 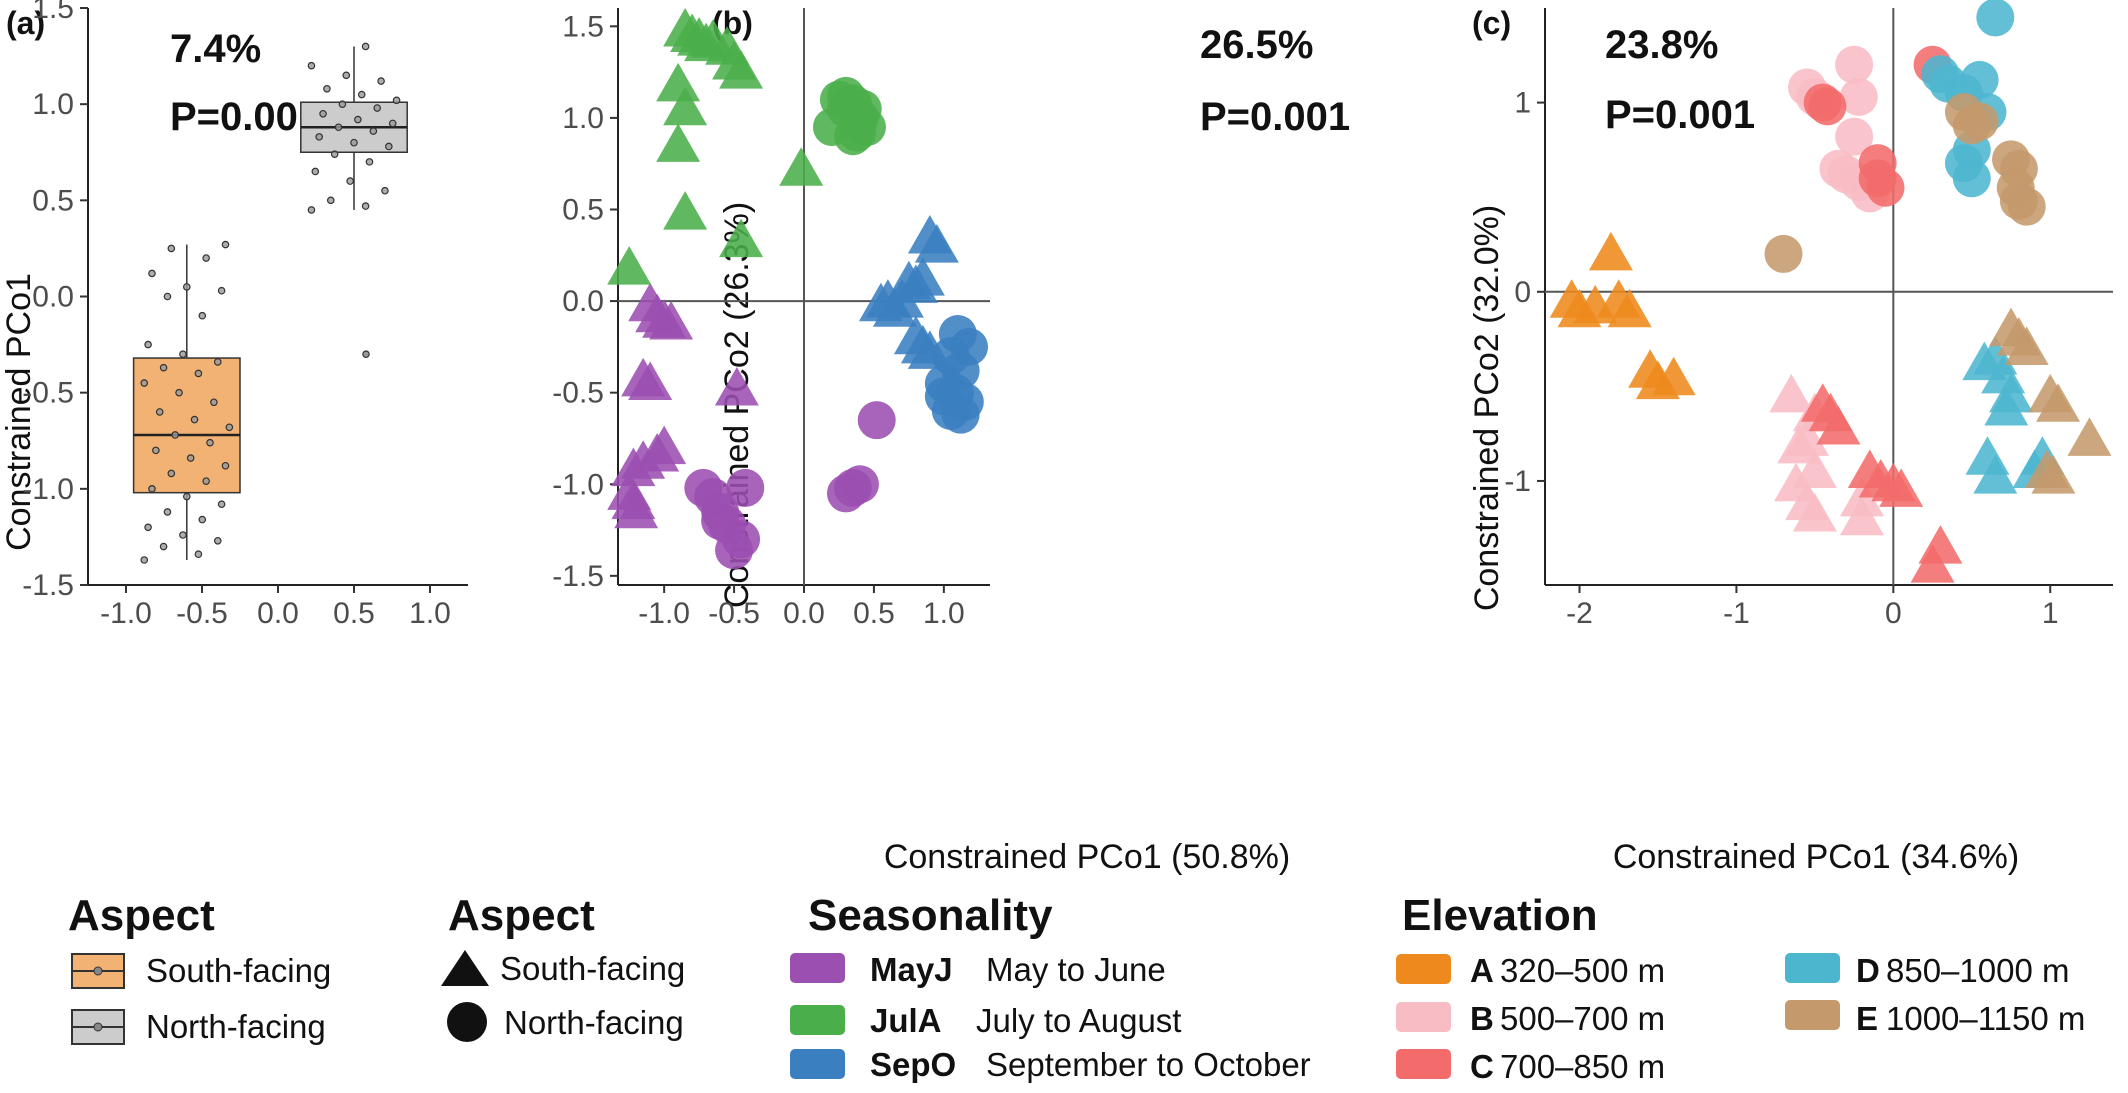 I want to click on legend-aspect-box-title: Aspect, so click(x=141, y=915).